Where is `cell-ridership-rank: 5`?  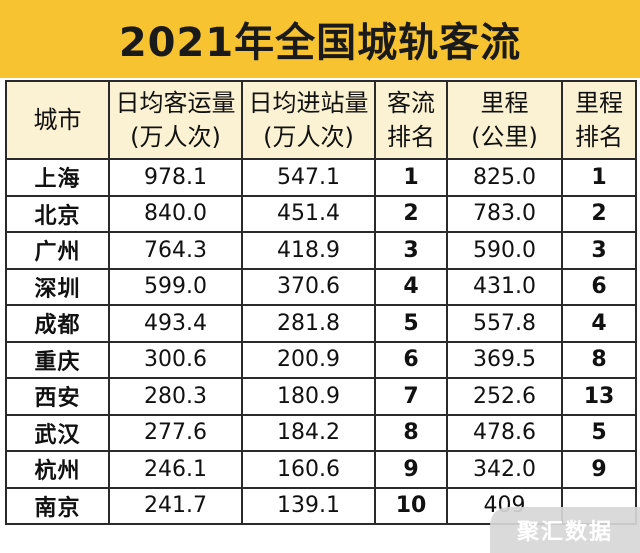 cell-ridership-rank: 5 is located at coordinates (411, 323).